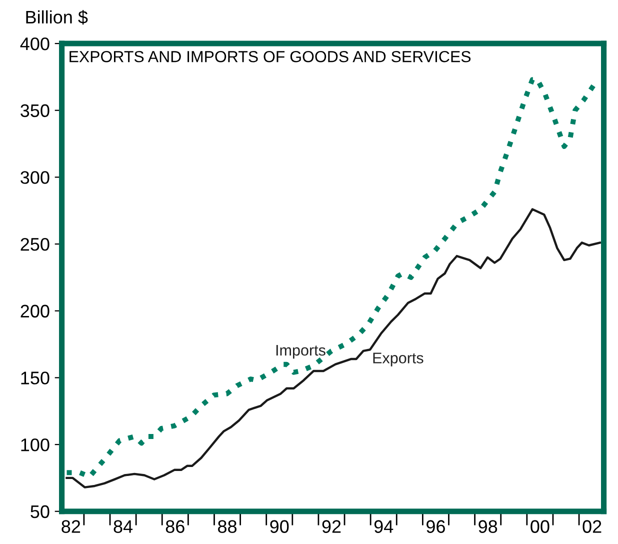  Describe the element at coordinates (175, 526) in the screenshot. I see `x-tick-label: 86` at that location.